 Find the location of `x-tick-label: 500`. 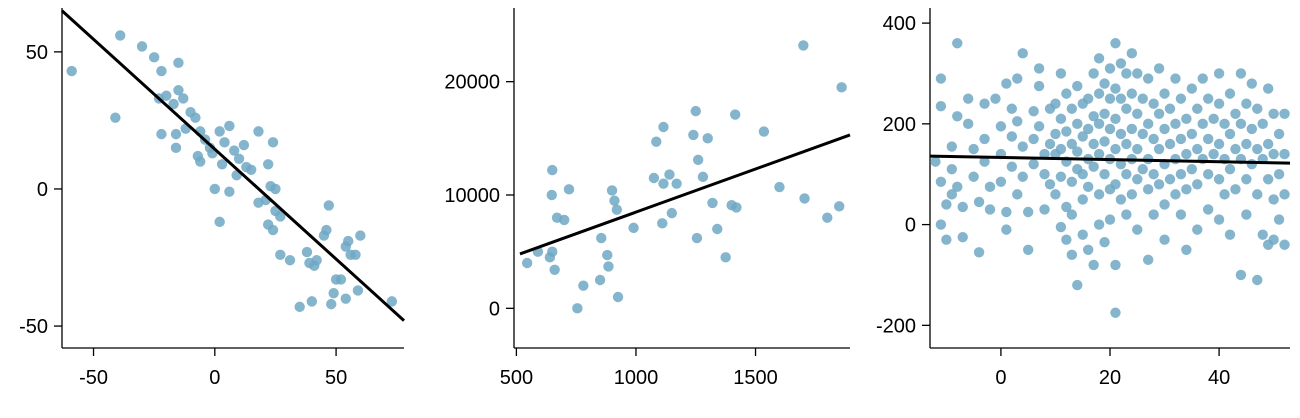

x-tick-label: 500 is located at coordinates (516, 378).